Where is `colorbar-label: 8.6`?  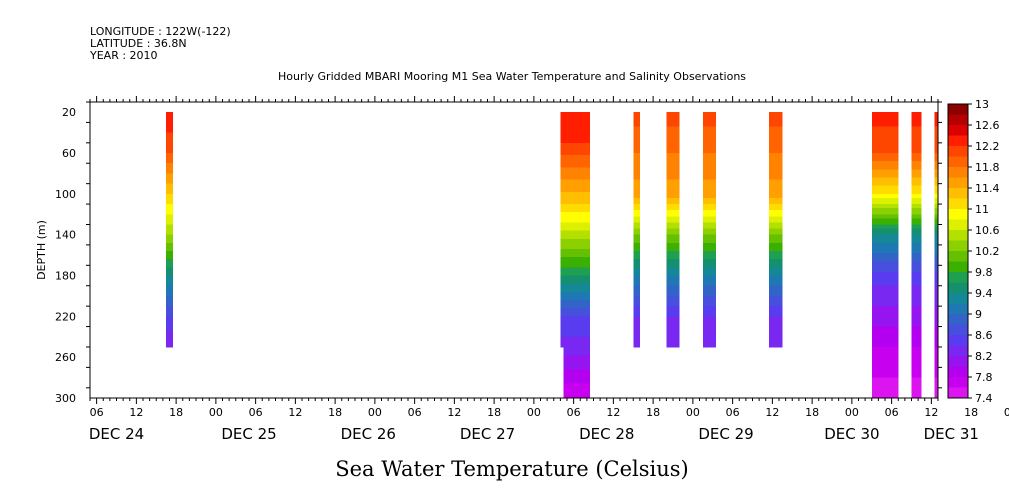
colorbar-label: 8.6 is located at coordinates (984, 335).